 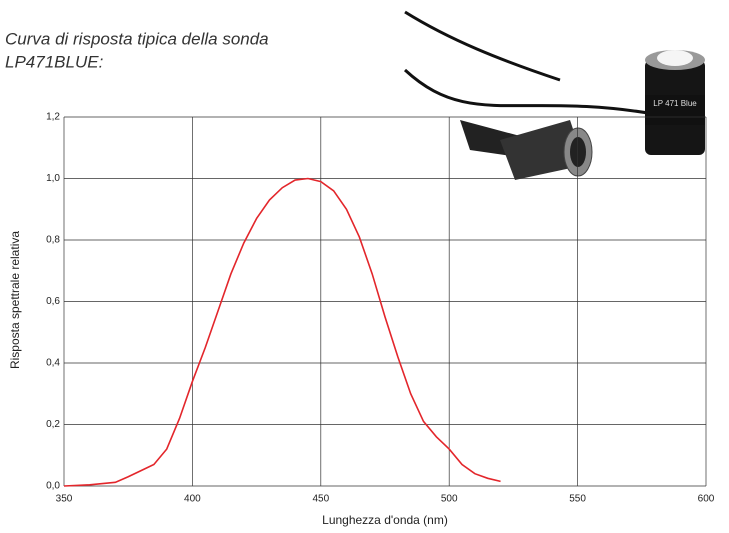 What do you see at coordinates (192, 499) in the screenshot?
I see `x-tick-label: 400` at bounding box center [192, 499].